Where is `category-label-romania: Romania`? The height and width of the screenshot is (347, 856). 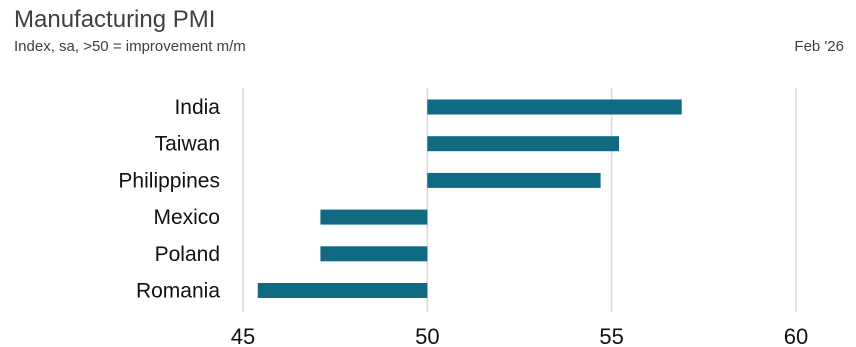
category-label-romania: Romania is located at coordinates (178, 291).